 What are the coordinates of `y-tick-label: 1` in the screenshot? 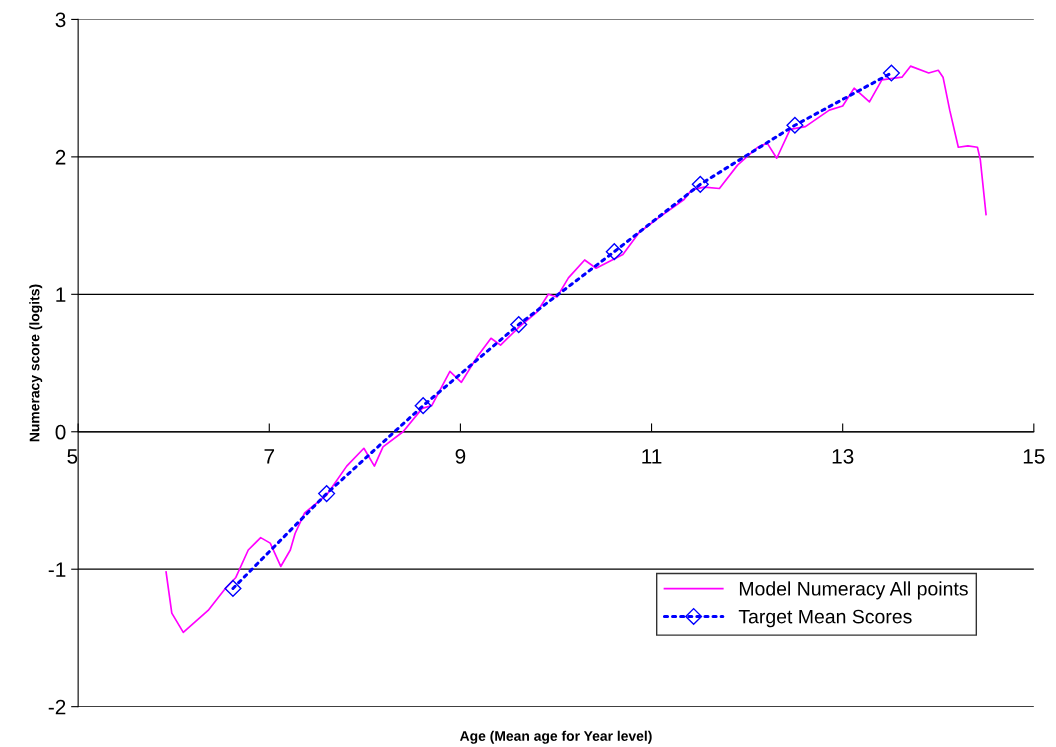 It's located at (61, 294).